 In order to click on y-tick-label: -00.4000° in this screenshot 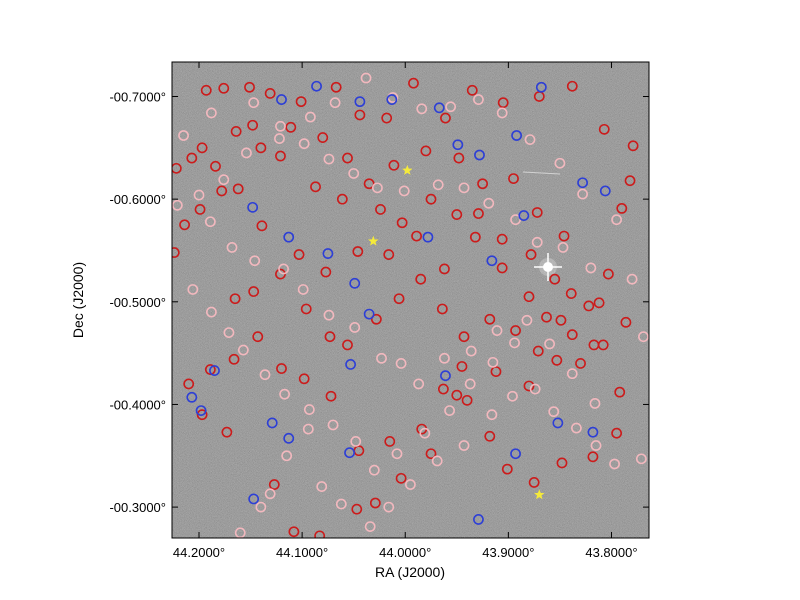, I will do `click(137, 404)`.